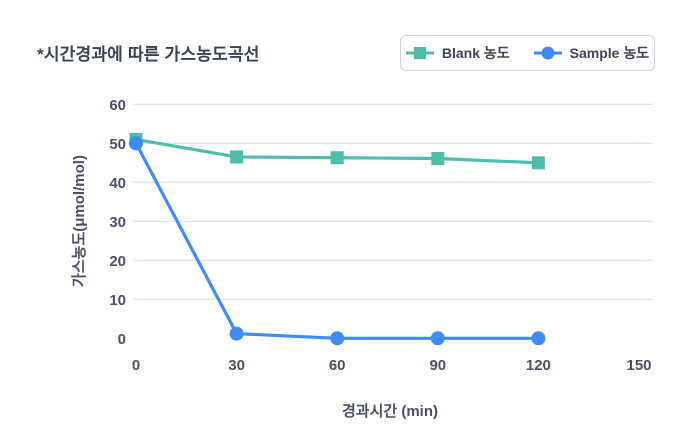 The width and height of the screenshot is (686, 436). I want to click on y-tick-label: 60, so click(117, 105).